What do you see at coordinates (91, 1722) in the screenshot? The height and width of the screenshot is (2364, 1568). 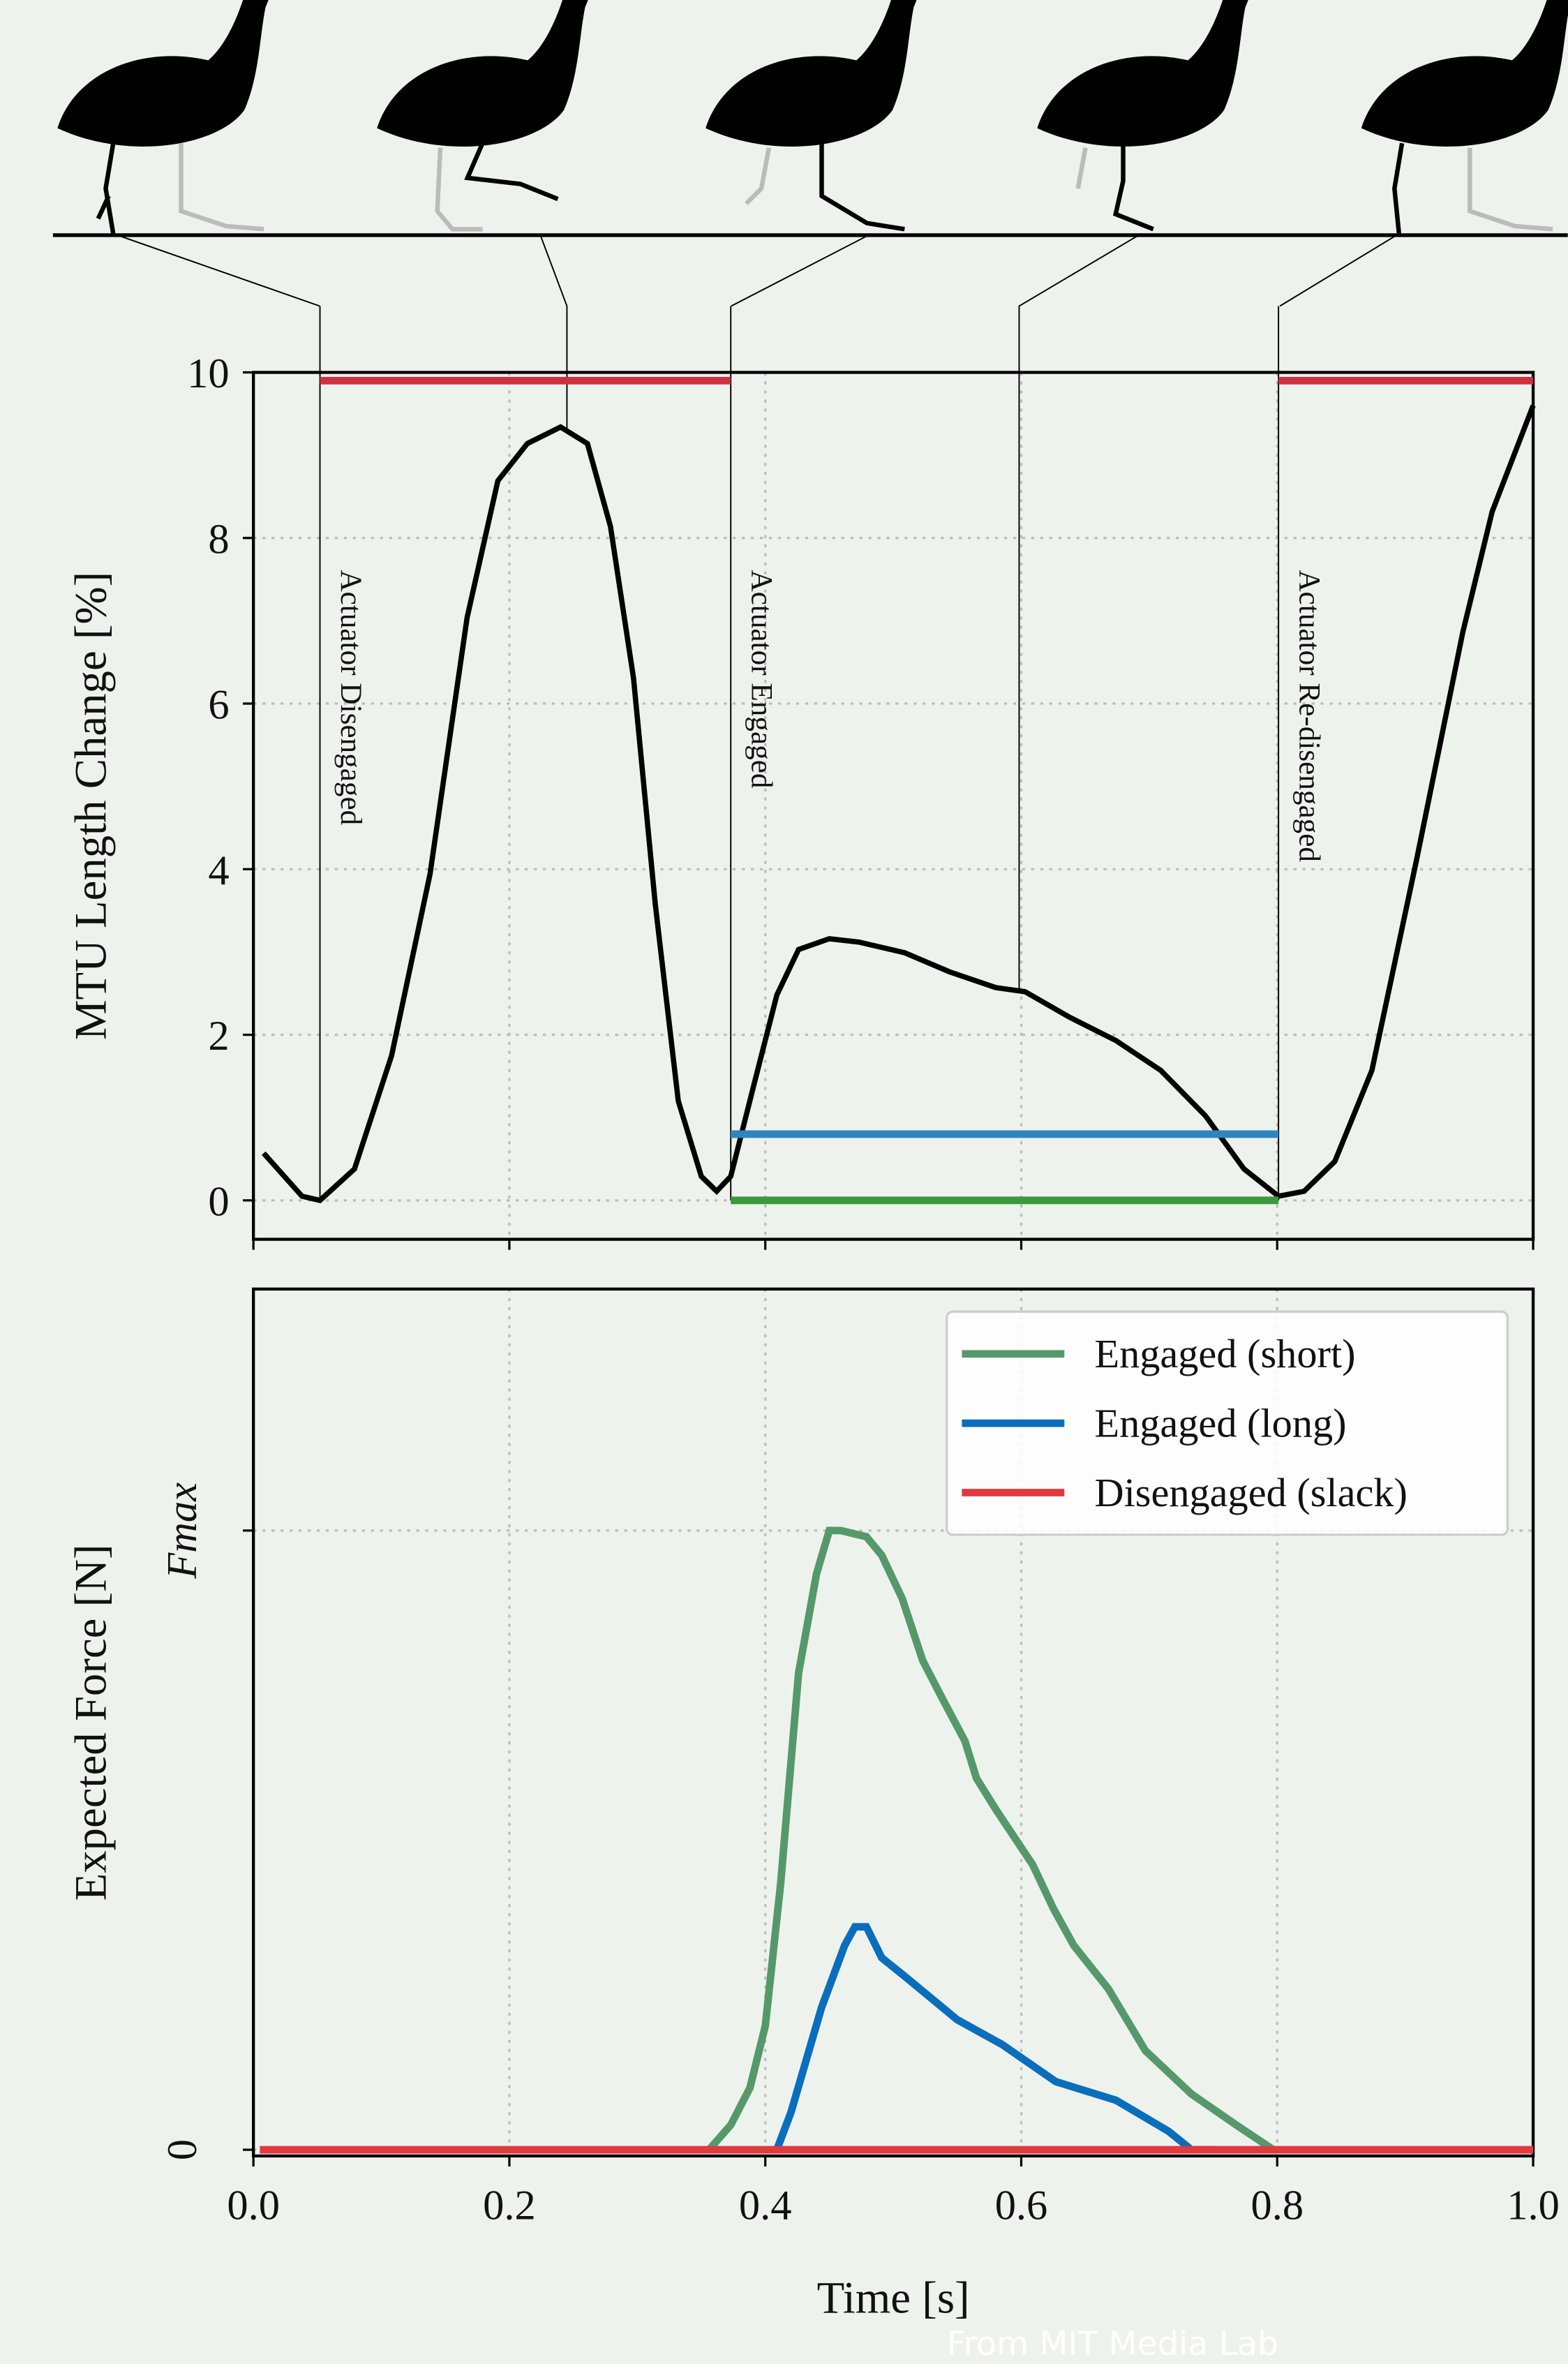 I see `y-axis-label: Expected Force [N]` at bounding box center [91, 1722].